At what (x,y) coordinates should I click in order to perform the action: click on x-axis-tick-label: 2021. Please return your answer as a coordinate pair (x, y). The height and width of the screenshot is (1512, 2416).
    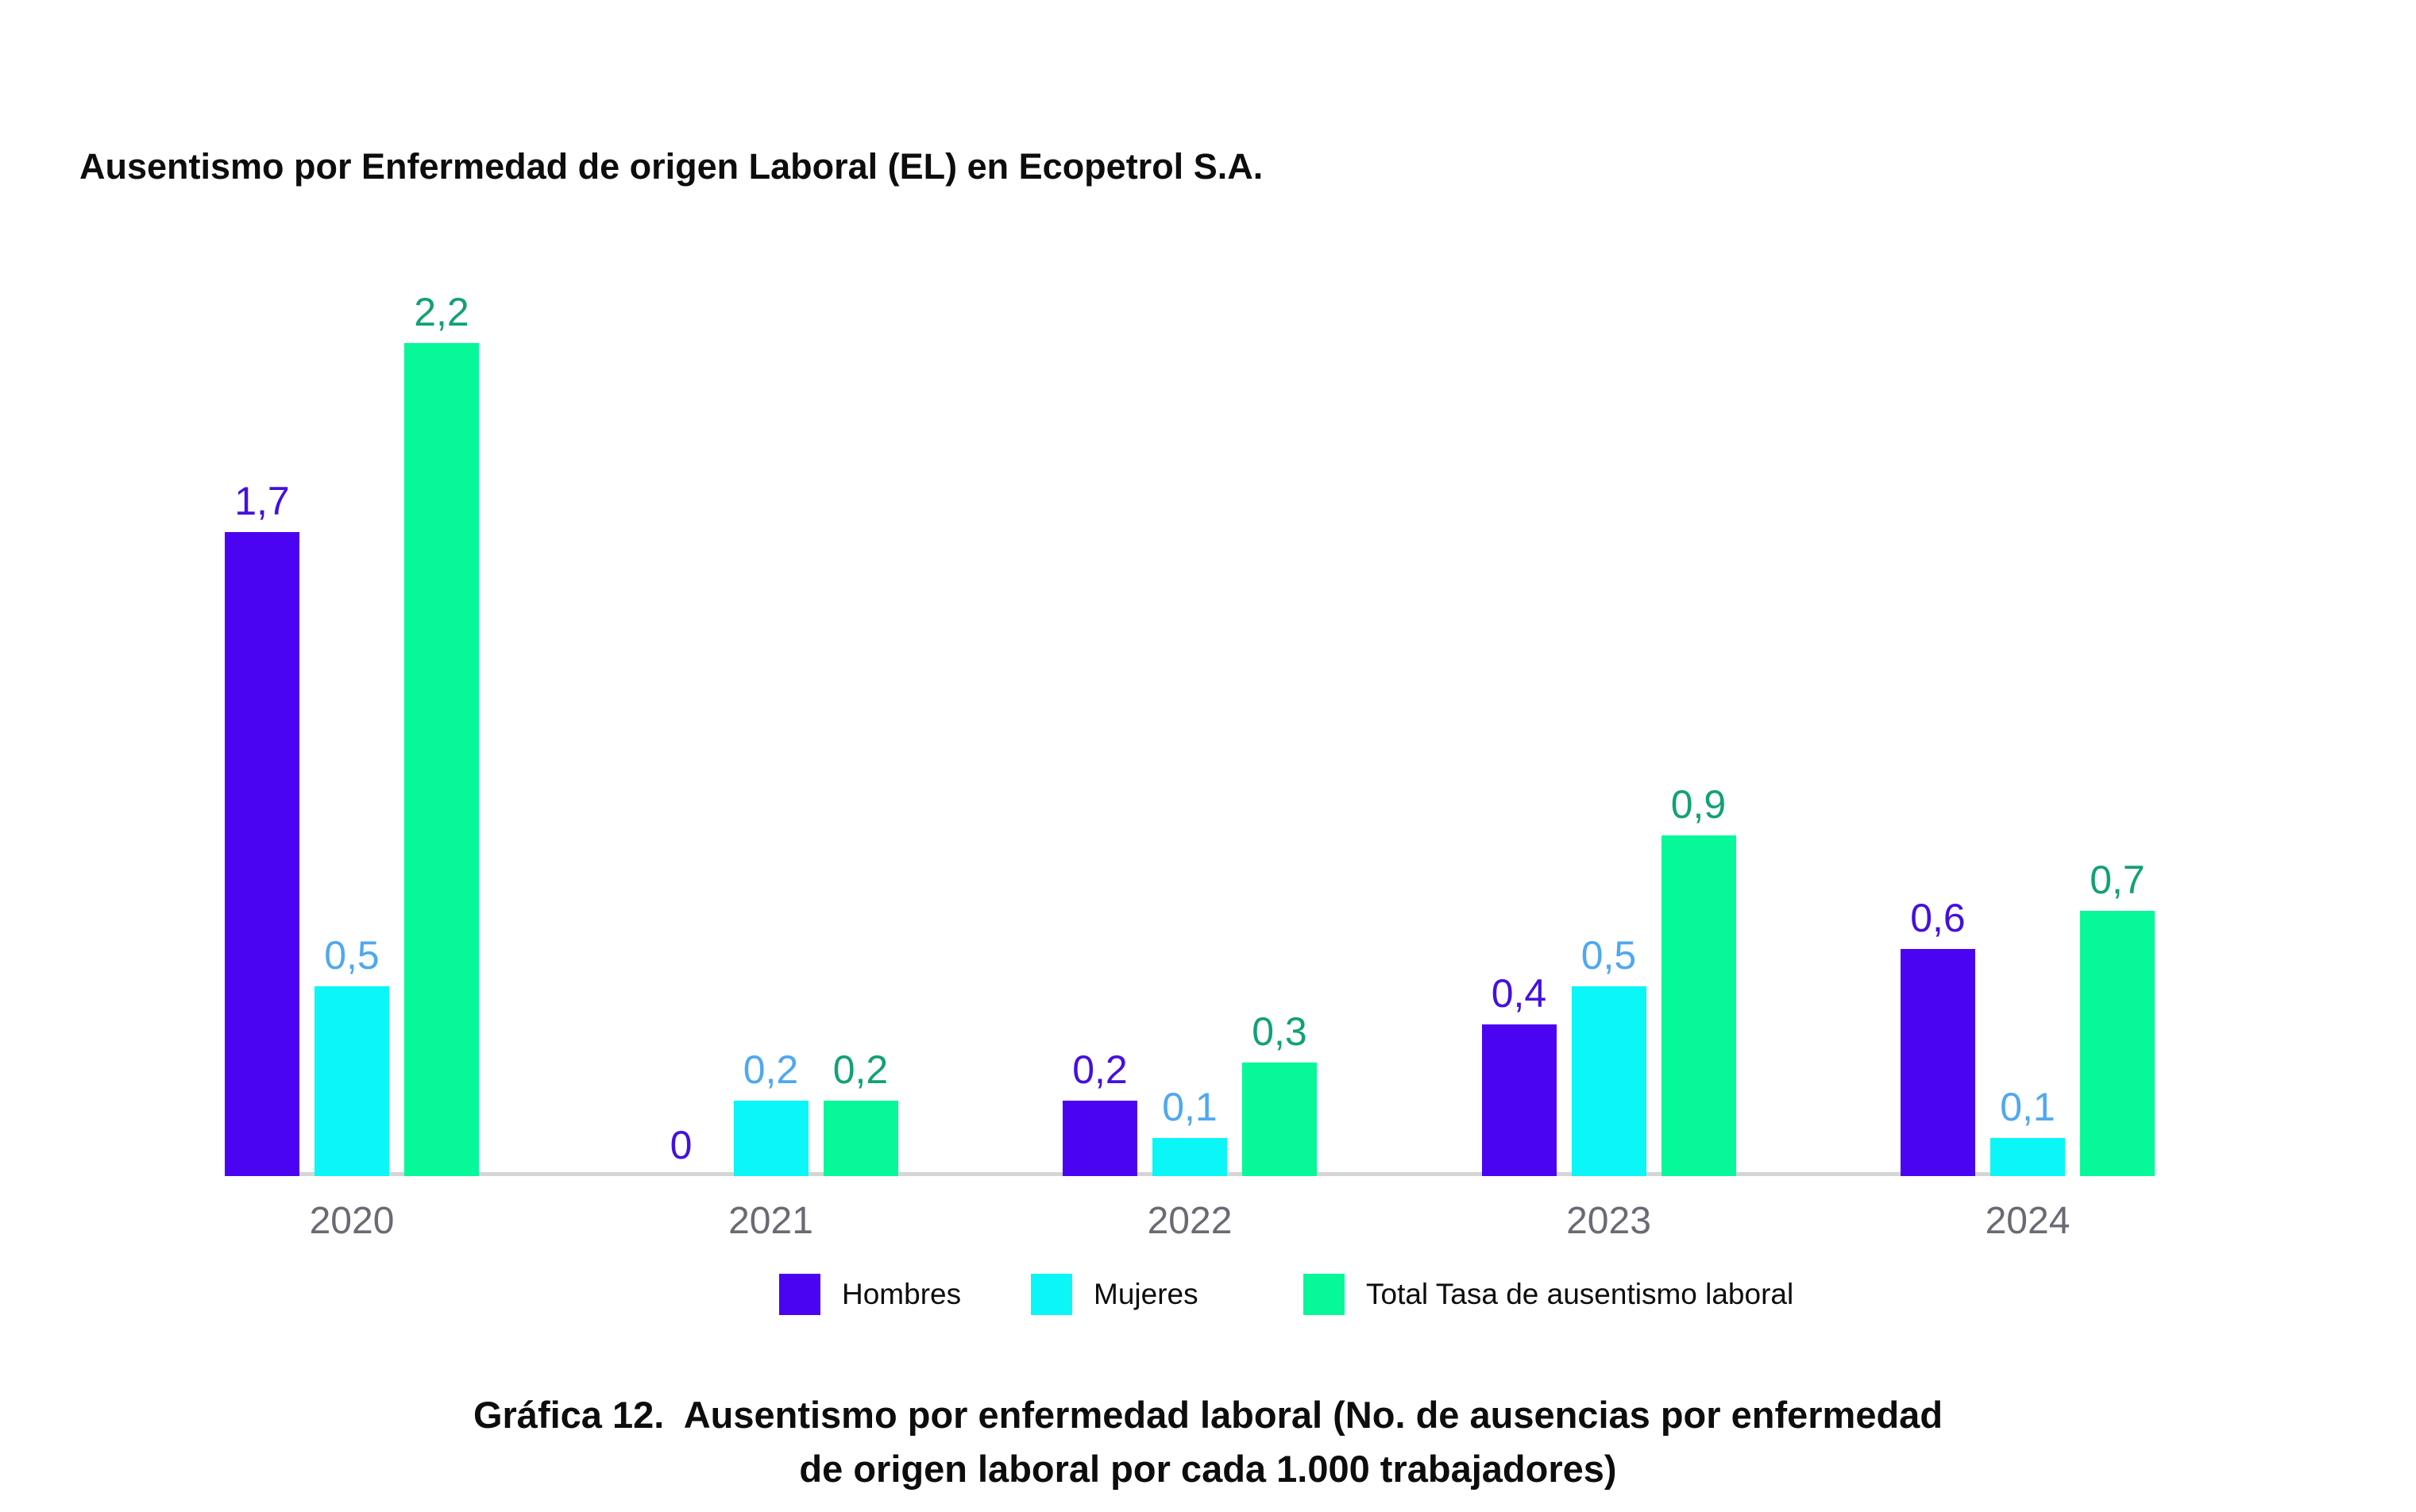
    Looking at the image, I should click on (770, 1221).